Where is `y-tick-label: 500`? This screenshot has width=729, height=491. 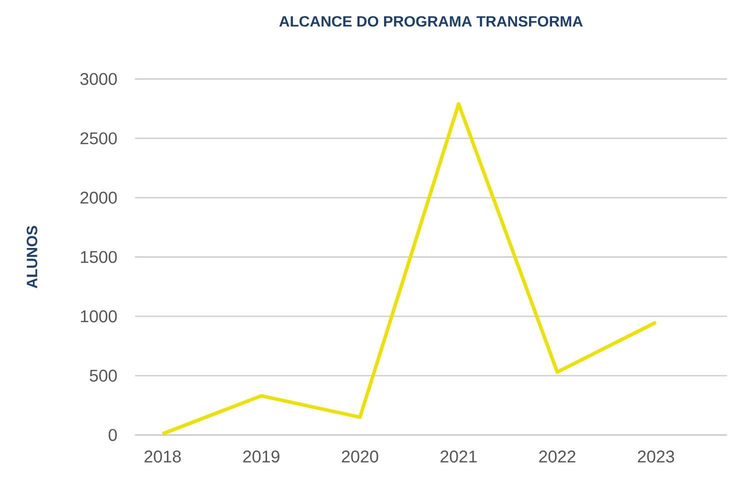
y-tick-label: 500 is located at coordinates (103, 376).